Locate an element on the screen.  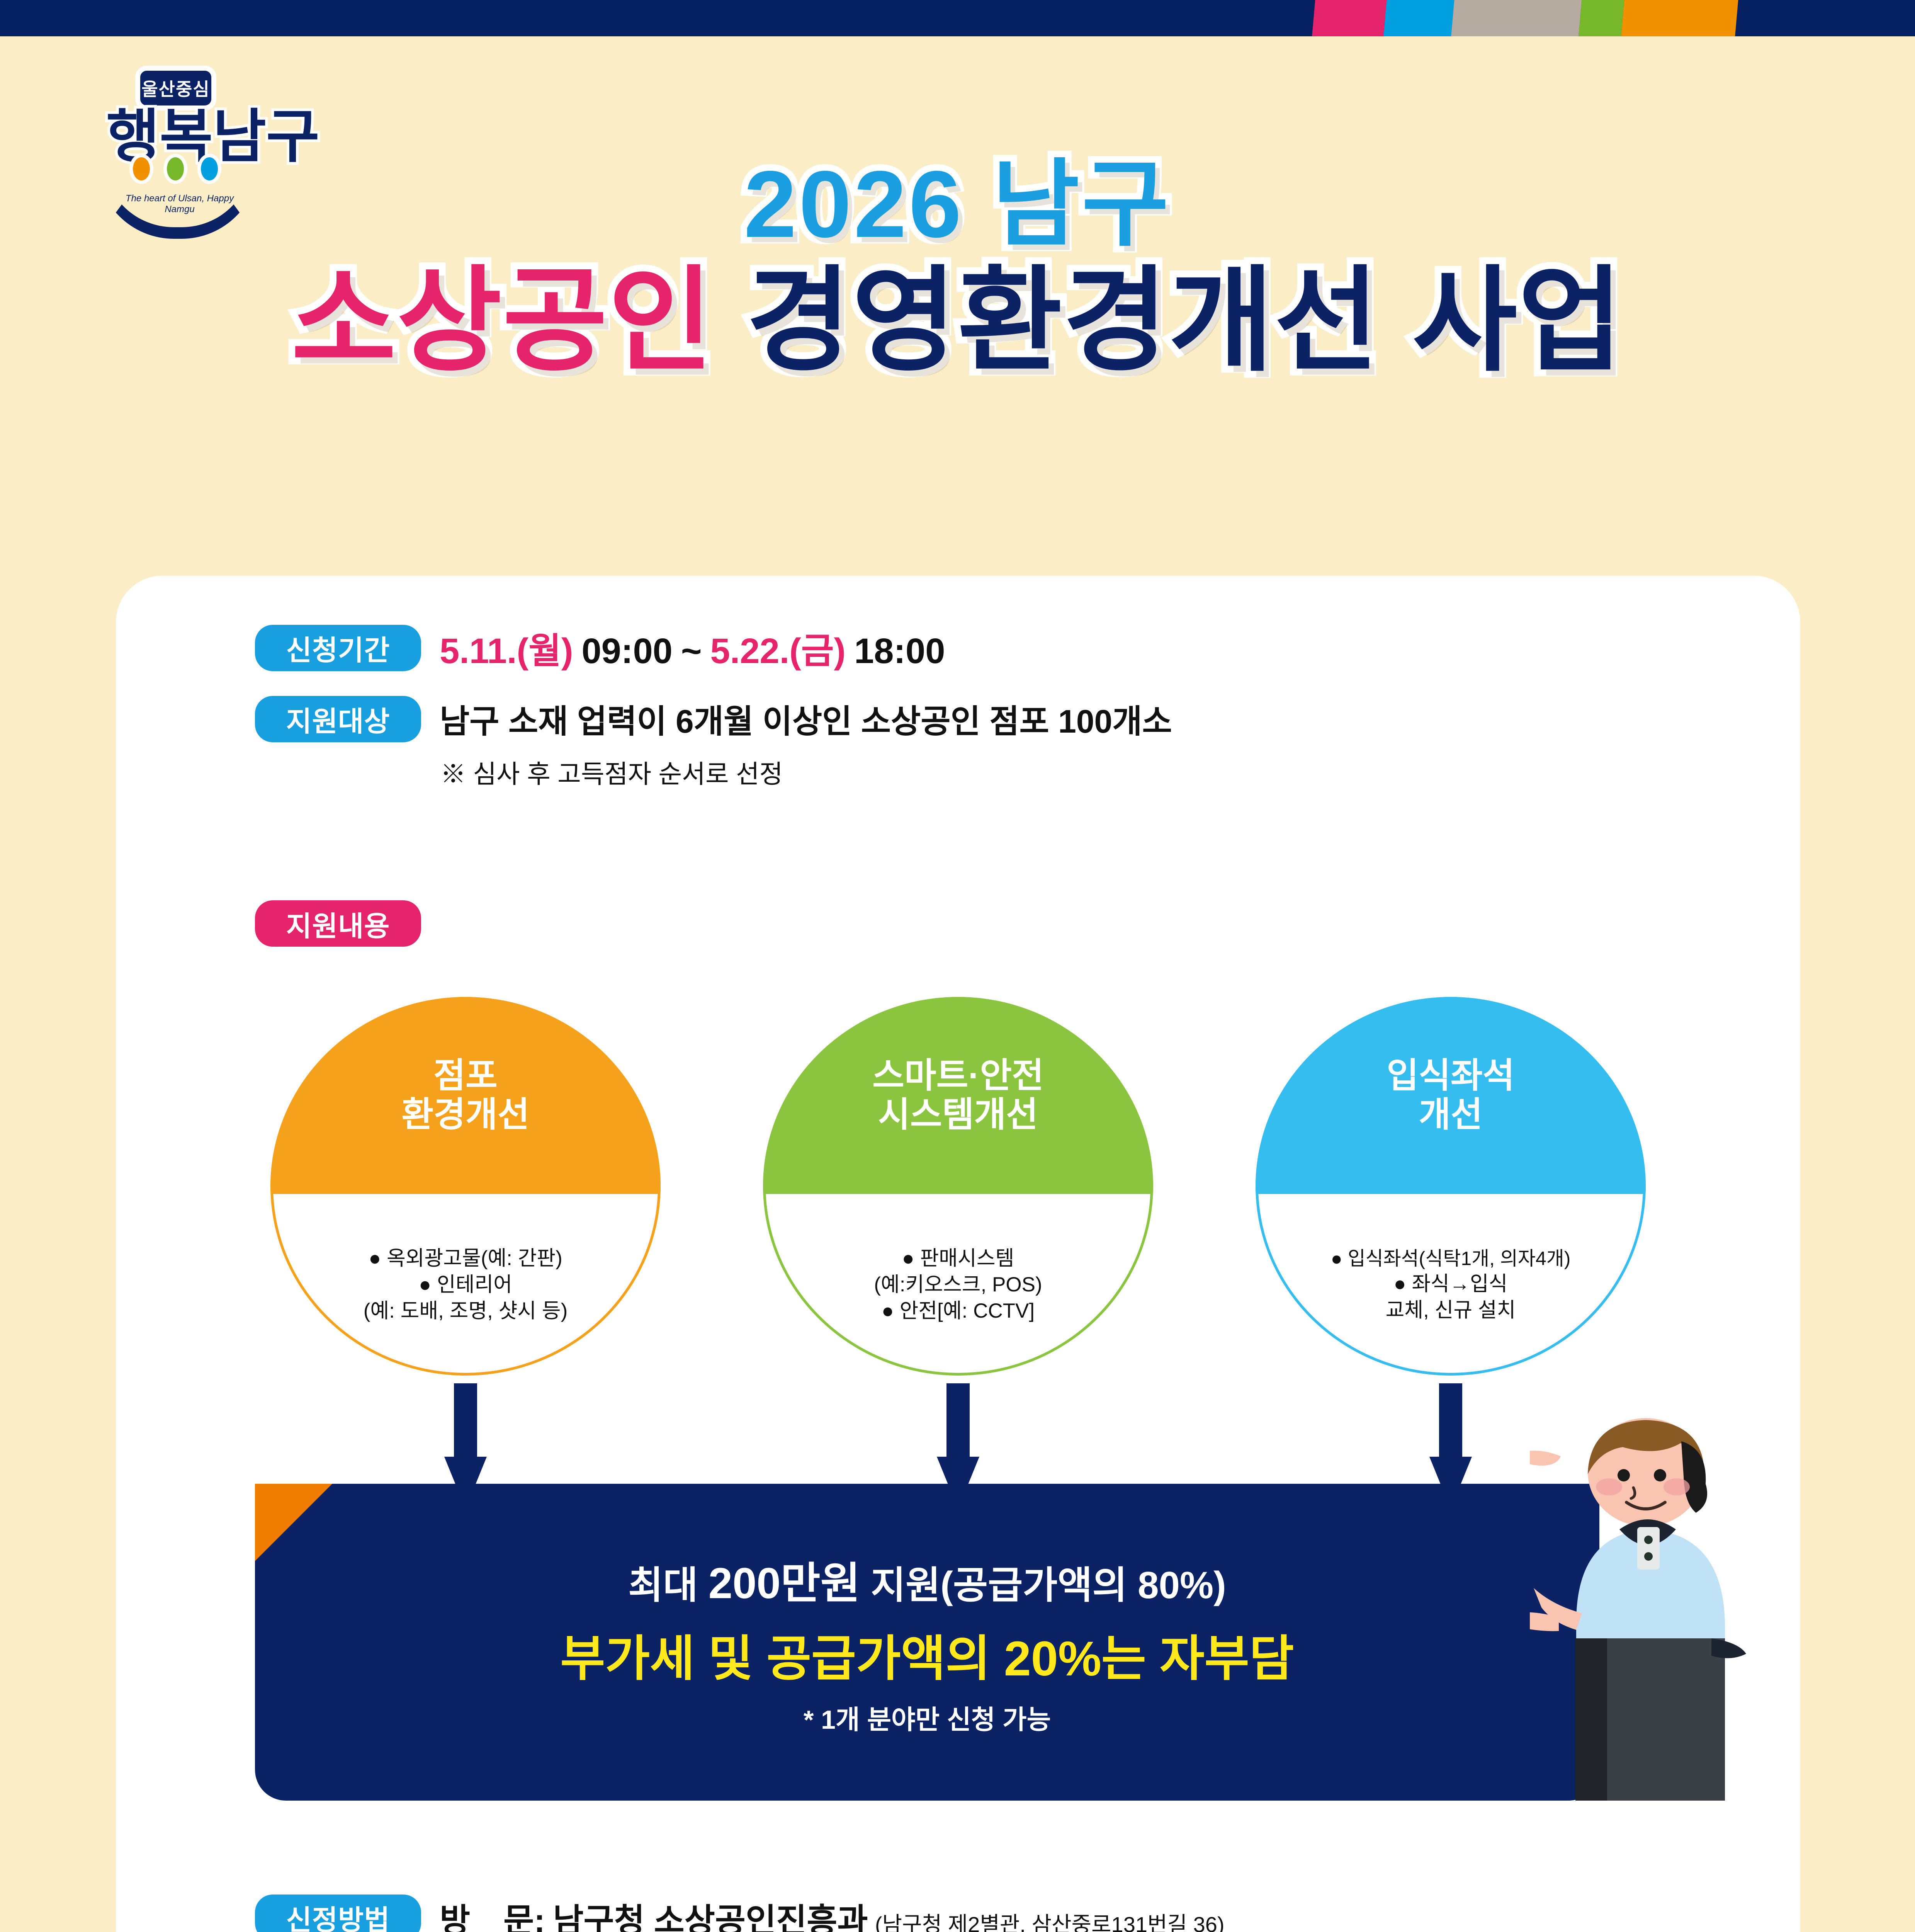
stripe-pink is located at coordinates (1350, 18).